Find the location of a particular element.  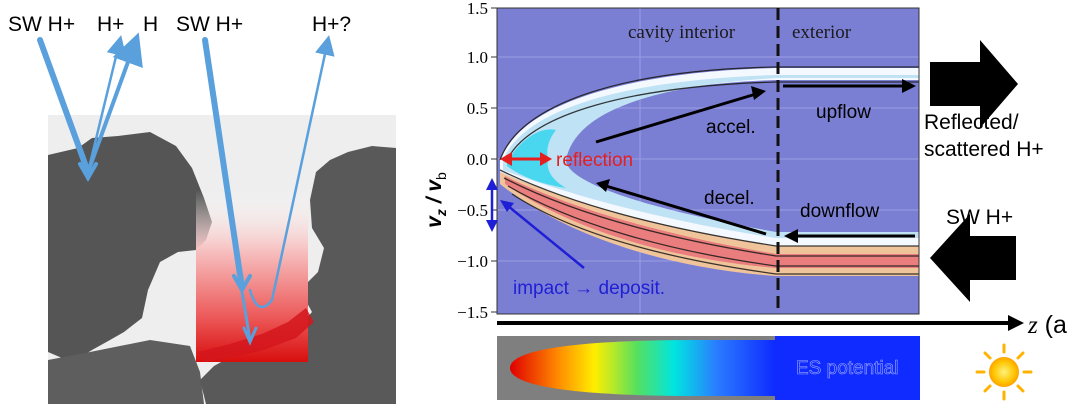

svg-text: vz / vb is located at coordinates (436, 200).